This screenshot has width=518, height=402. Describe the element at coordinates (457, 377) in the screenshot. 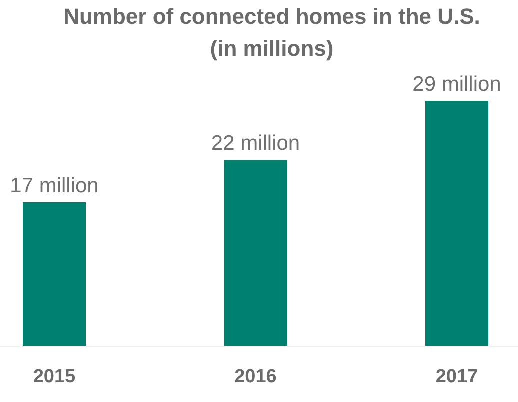

I see `x-tick-label: 2017` at that location.